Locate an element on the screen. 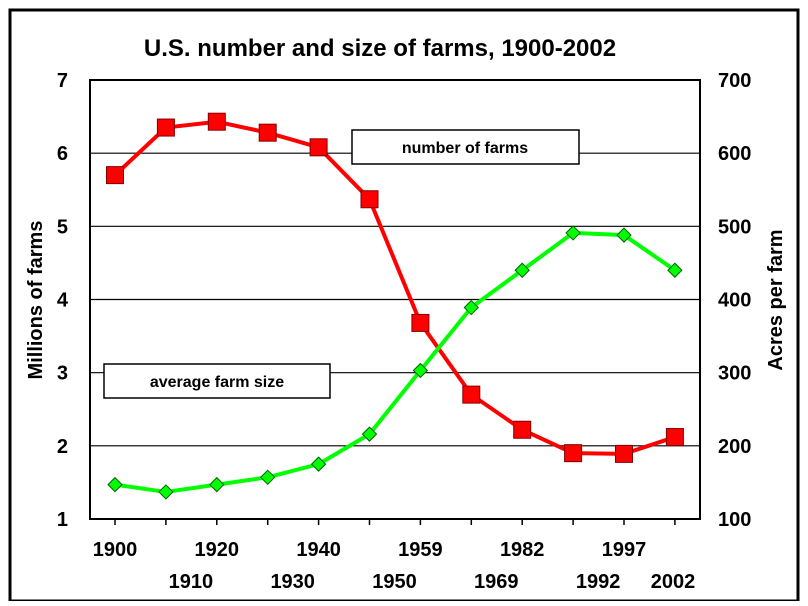 This screenshot has width=808, height=606. left-tick-label: 7 is located at coordinates (62, 81).